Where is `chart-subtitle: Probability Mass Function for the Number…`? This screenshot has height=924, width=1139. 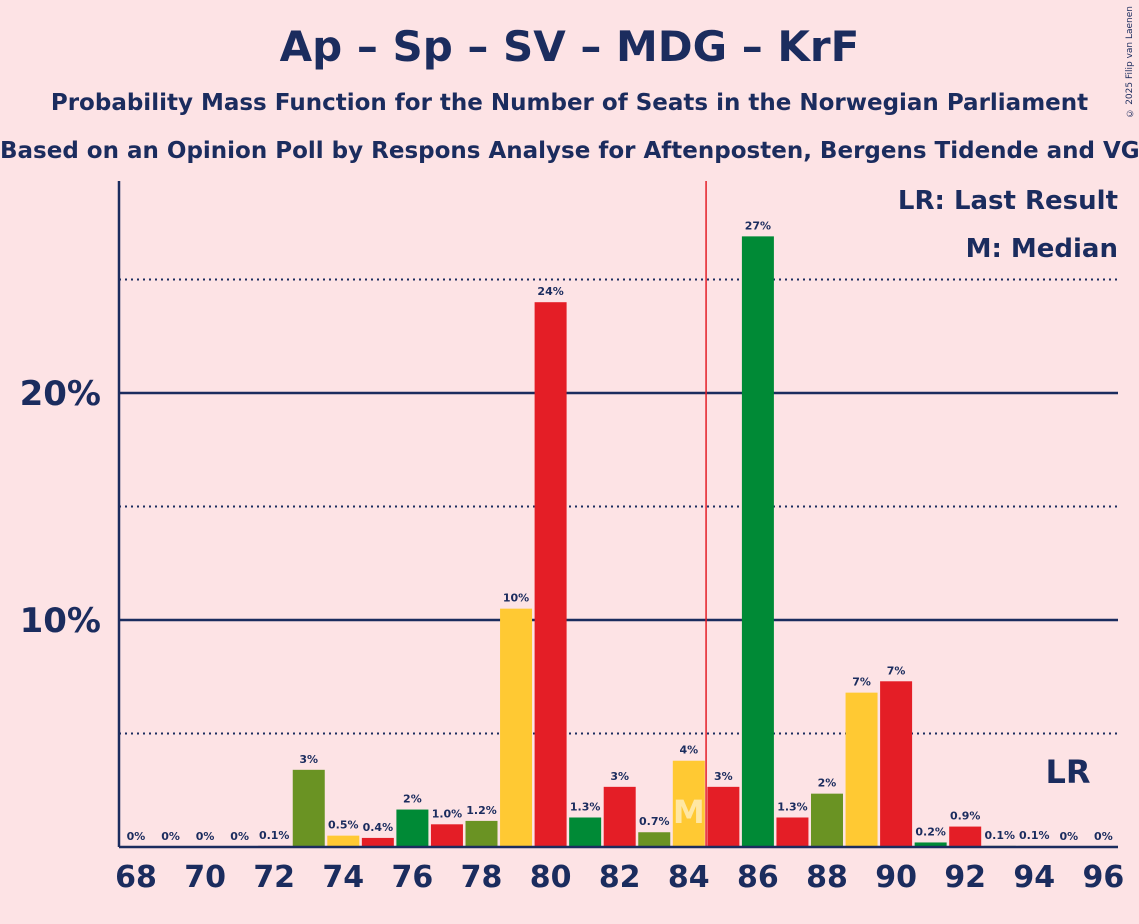 chart-subtitle: Probability Mass Function for the Number… is located at coordinates (569, 103).